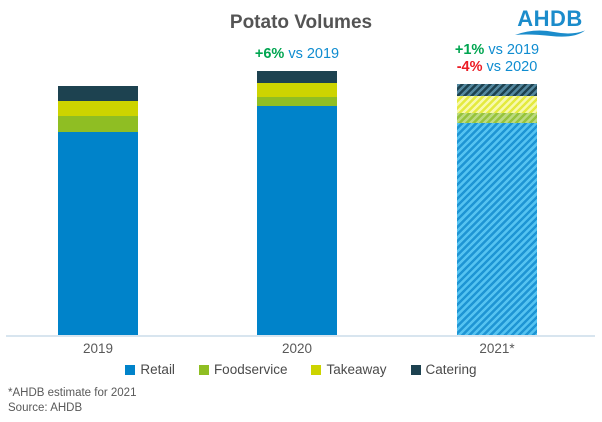 This screenshot has height=422, width=602. What do you see at coordinates (497, 104) in the screenshot?
I see `bar-segment-takeaway-2021` at bounding box center [497, 104].